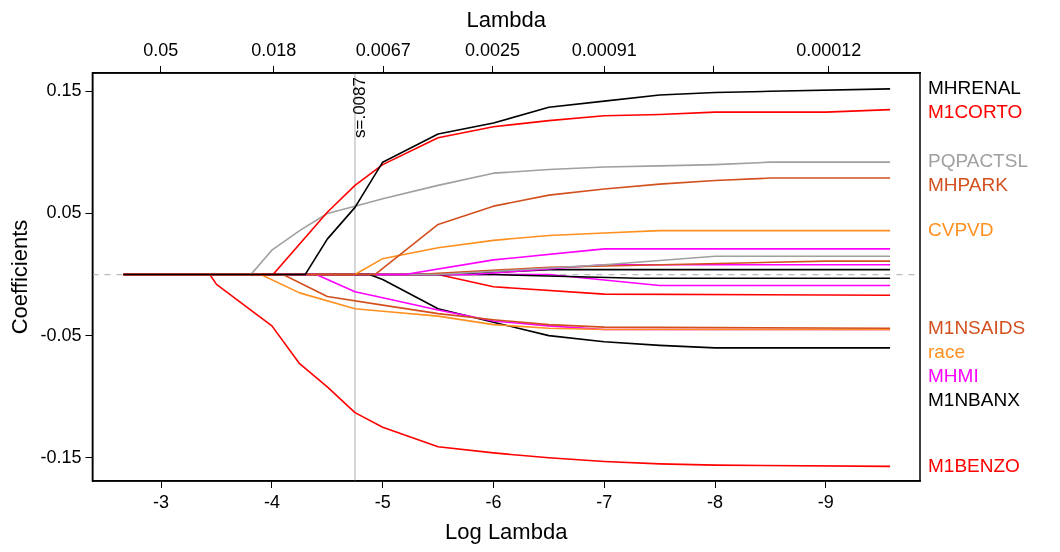  What do you see at coordinates (507, 531) in the screenshot?
I see `x-axis-title: Log Lambda` at bounding box center [507, 531].